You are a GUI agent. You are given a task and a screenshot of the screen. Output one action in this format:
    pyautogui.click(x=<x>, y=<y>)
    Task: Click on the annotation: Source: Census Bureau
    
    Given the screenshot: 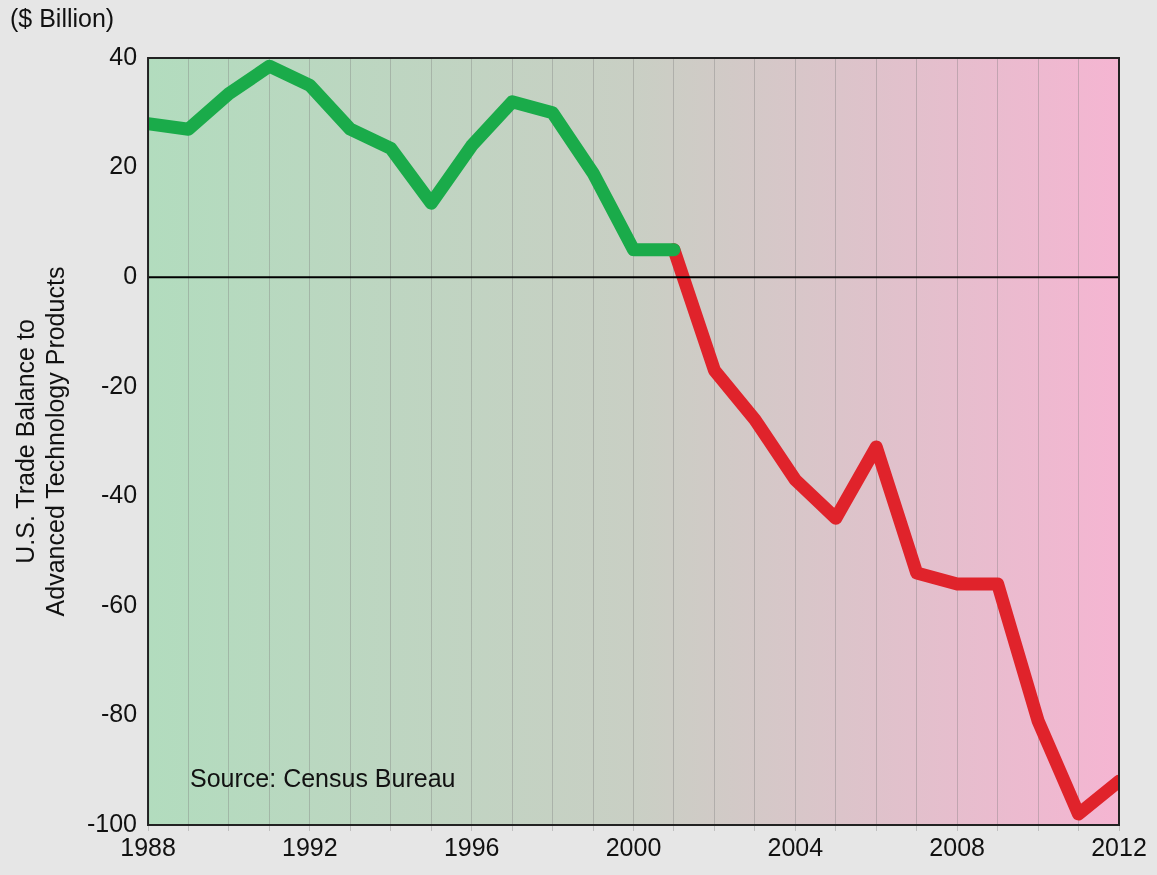 What is the action you would take?
    pyautogui.click(x=323, y=778)
    